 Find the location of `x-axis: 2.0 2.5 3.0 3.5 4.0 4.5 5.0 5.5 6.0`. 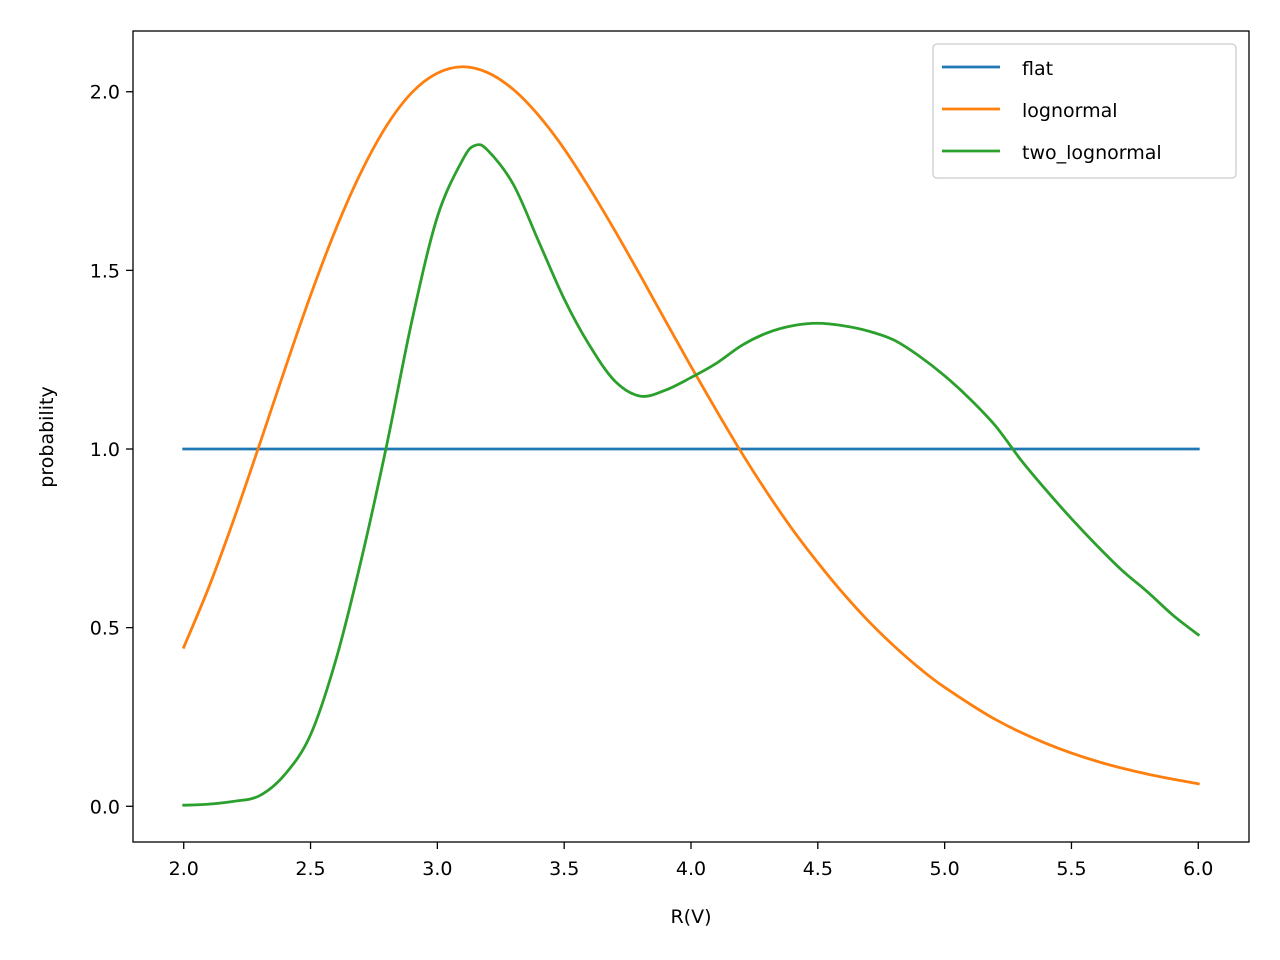

x-axis: 2.0 2.5 3.0 3.5 4.0 4.5 5.0 5.5 6.0 is located at coordinates (691, 861).